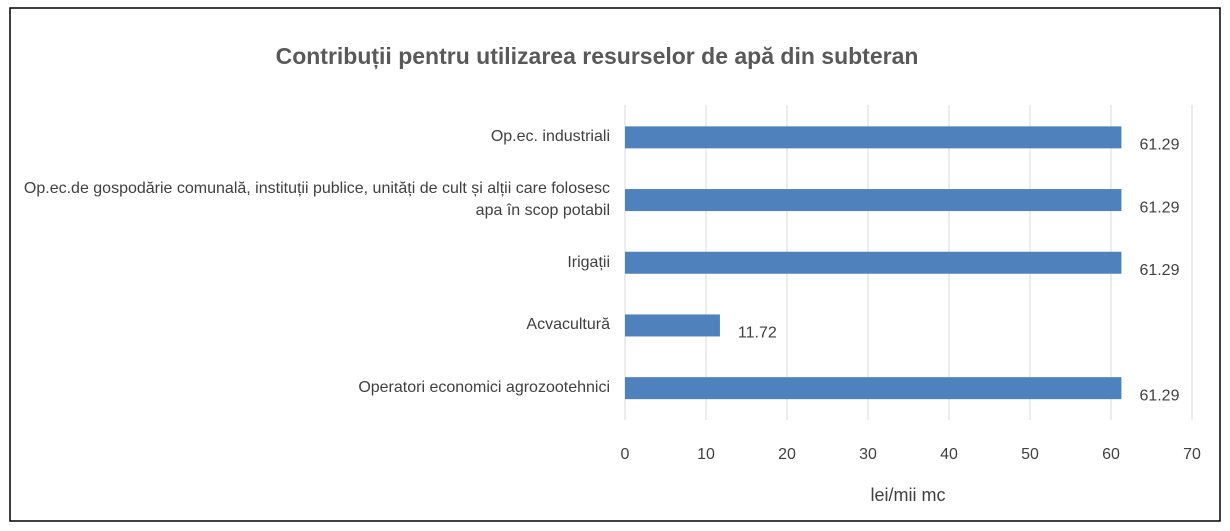 This screenshot has height=531, width=1230. I want to click on category-label-box: Operatori economici agrozootehnici, so click(484, 388).